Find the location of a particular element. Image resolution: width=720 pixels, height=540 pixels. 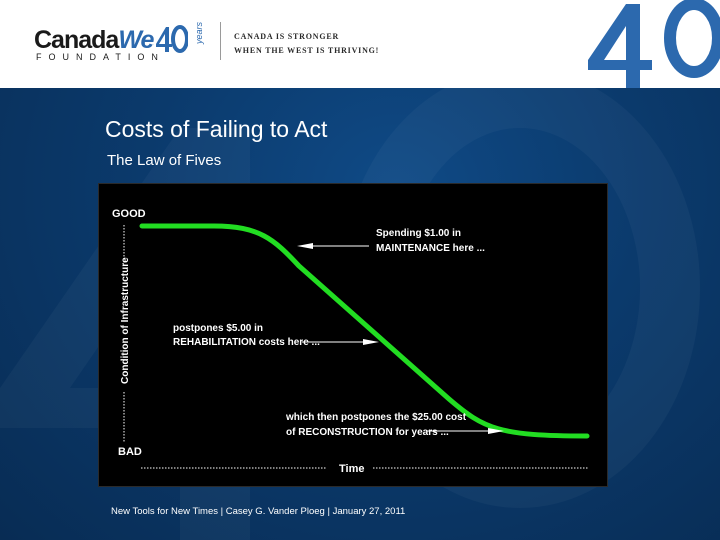

annotation-maintenance-line-1: Spending $1.00 in is located at coordinates (418, 233).